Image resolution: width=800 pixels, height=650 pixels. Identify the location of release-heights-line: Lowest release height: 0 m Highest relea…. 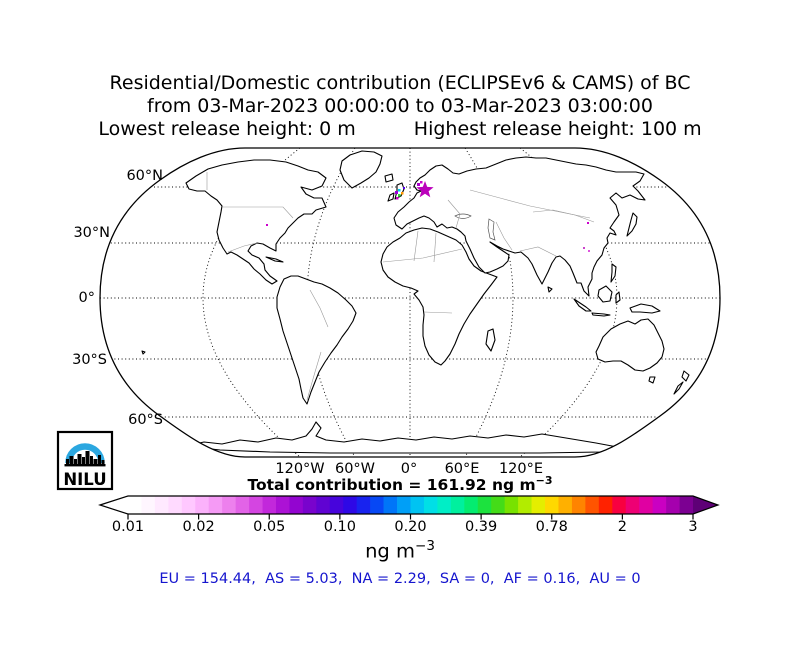
(400, 129).